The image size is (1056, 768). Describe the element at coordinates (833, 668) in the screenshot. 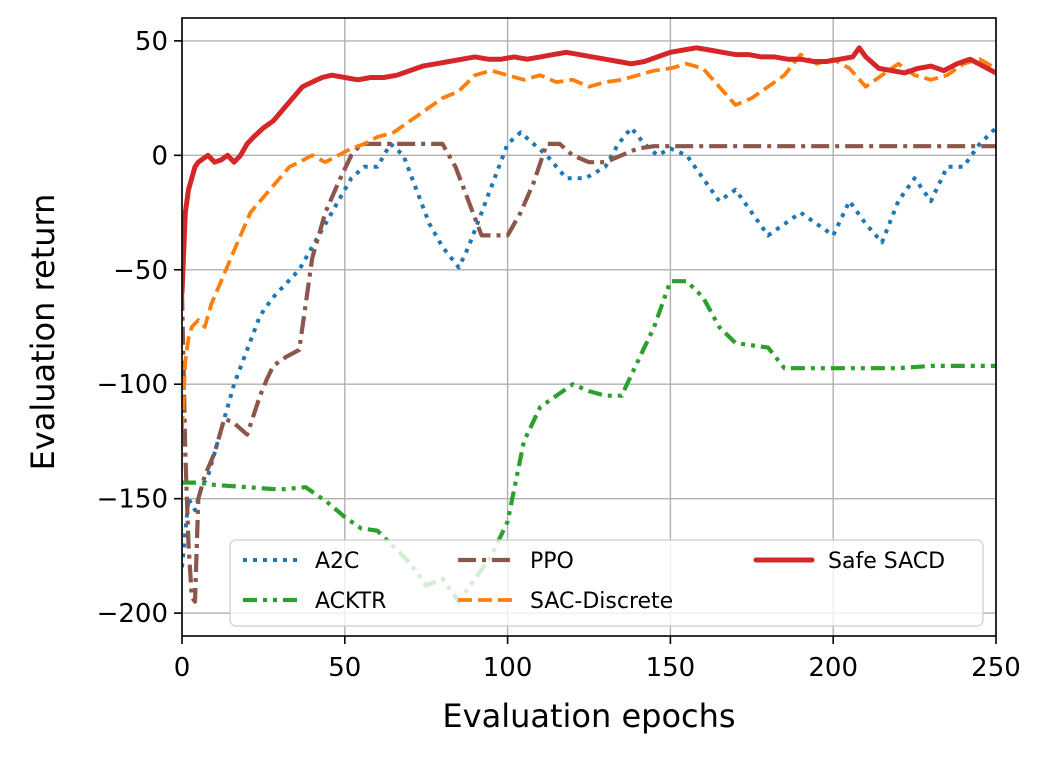

I see `x-tick-label: 200` at that location.